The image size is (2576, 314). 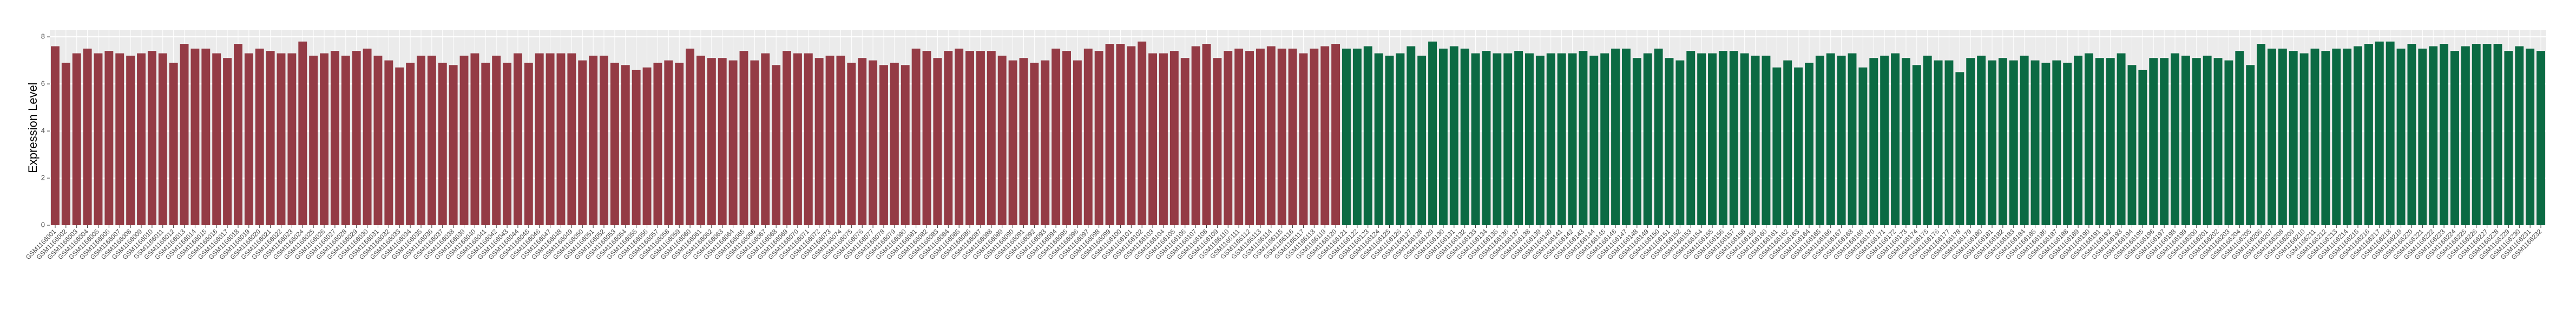 I want to click on y-tick-label: 6, so click(x=43, y=83).